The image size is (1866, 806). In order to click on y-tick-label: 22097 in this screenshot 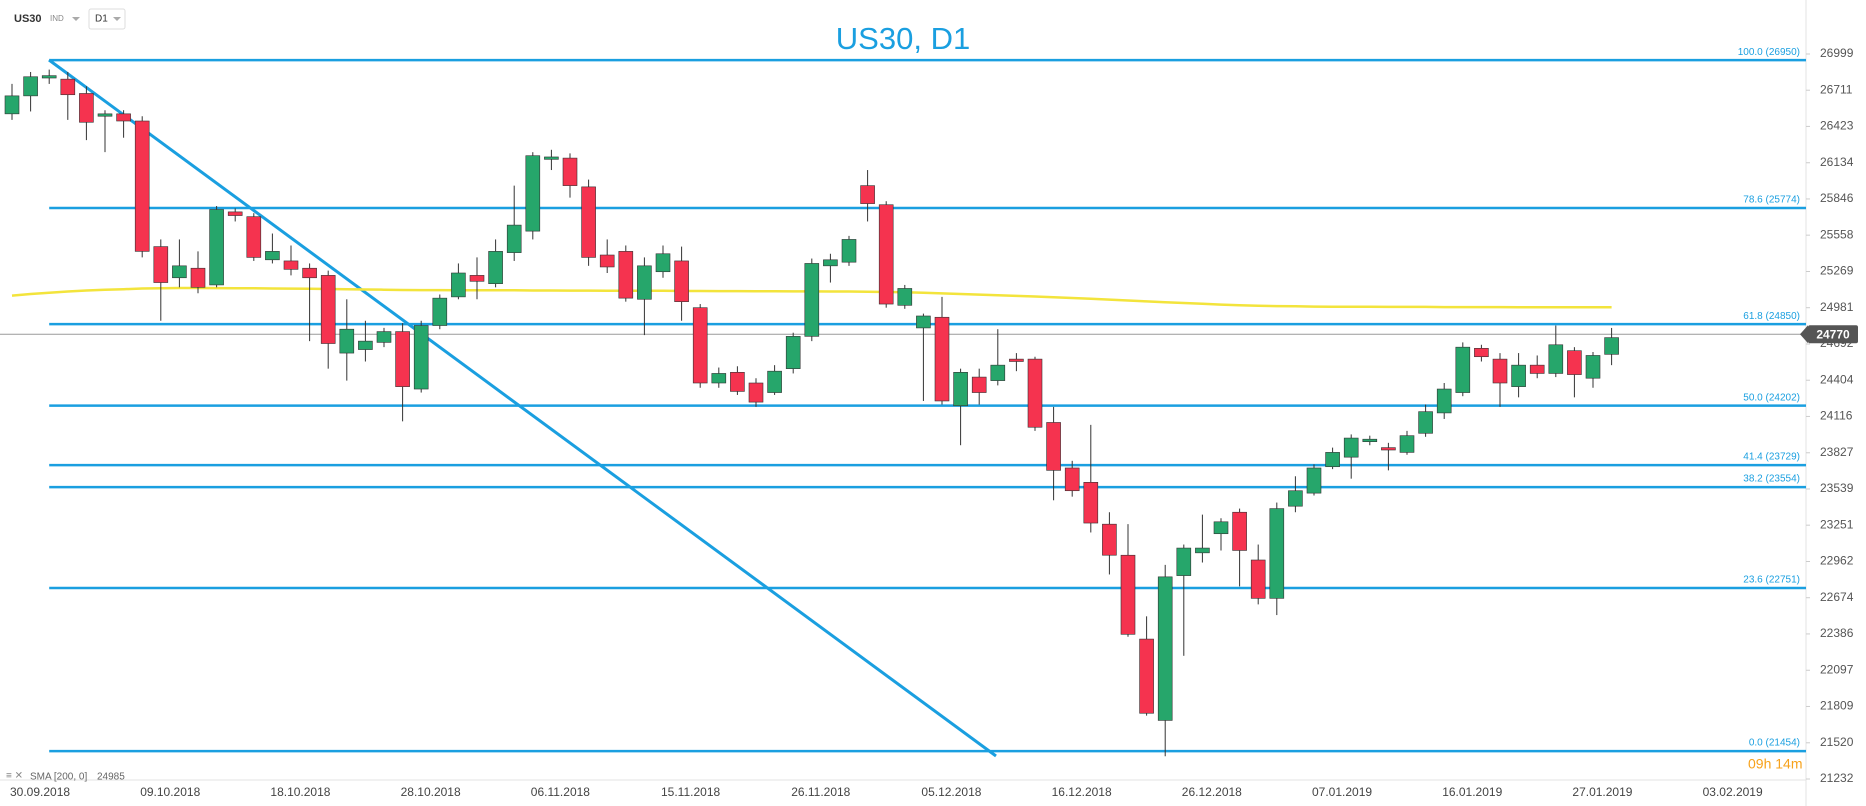, I will do `click(1837, 669)`.